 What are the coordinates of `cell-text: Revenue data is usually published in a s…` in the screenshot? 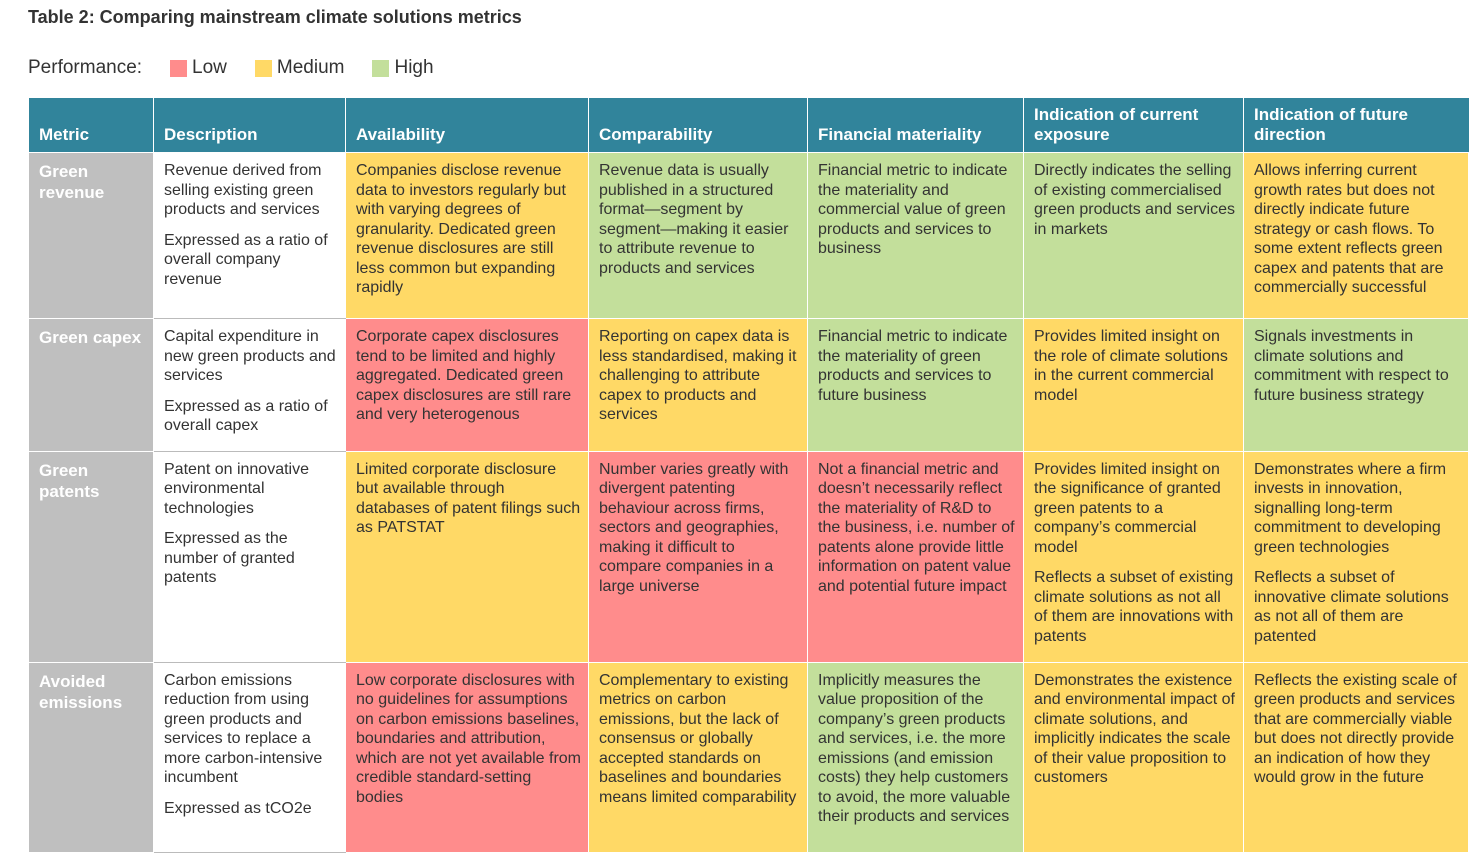 It's located at (694, 219).